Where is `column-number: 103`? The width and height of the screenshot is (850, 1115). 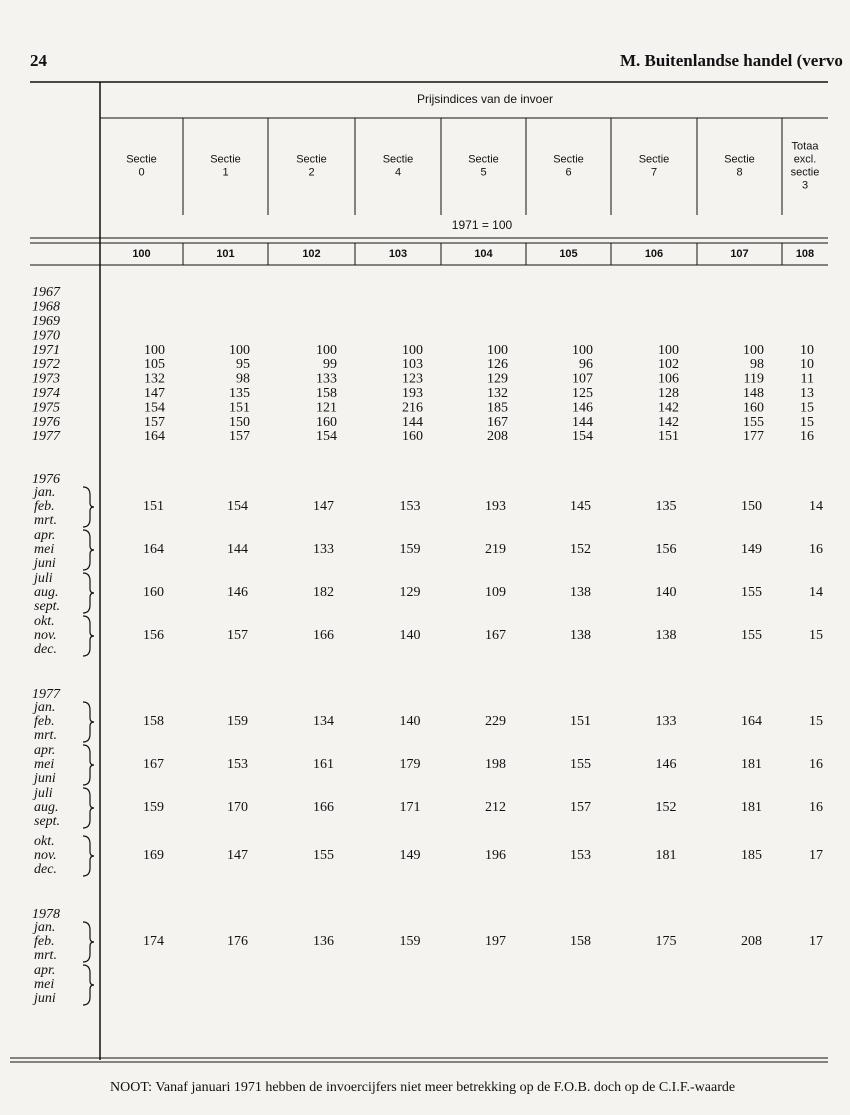
column-number: 103 is located at coordinates (398, 254).